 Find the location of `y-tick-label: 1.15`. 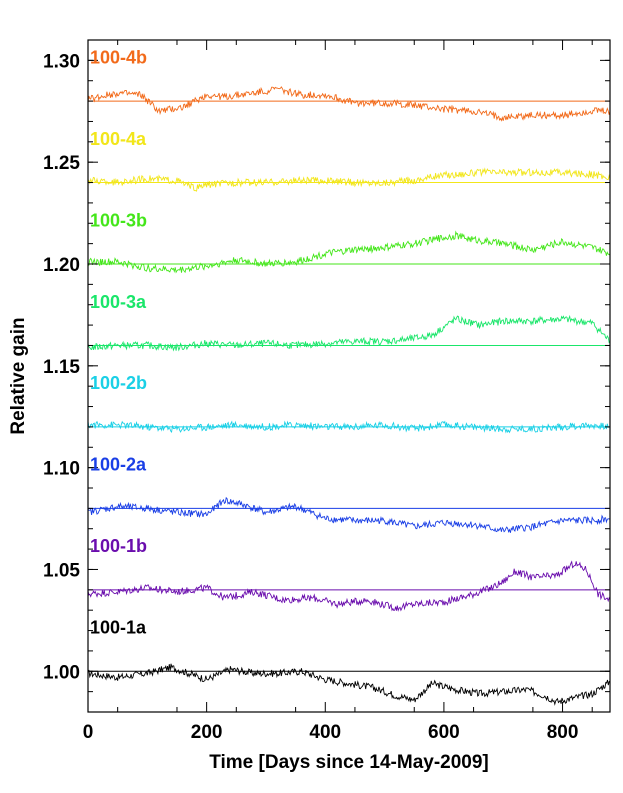

y-tick-label: 1.15 is located at coordinates (61, 367).